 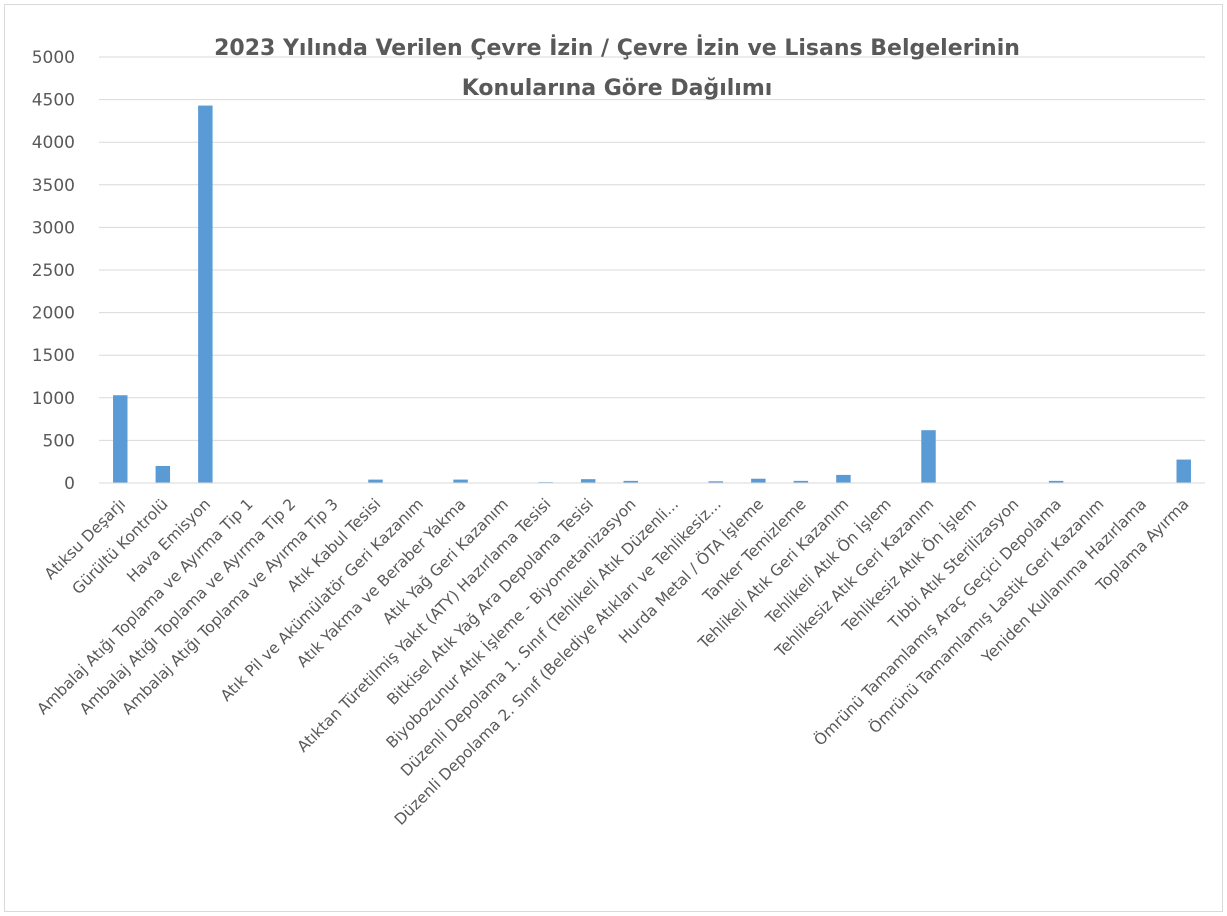 I want to click on y-tick-label: 2500, so click(x=53, y=271).